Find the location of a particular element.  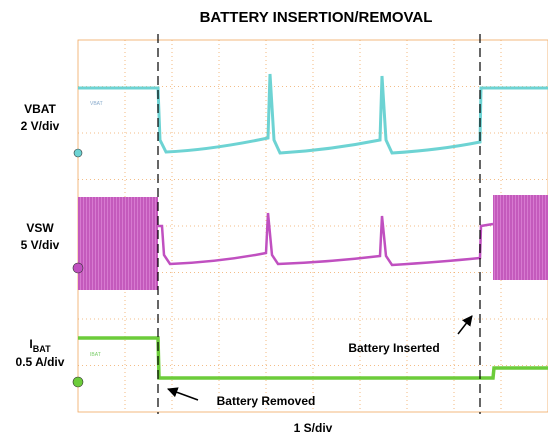

ibat-tag: IBAT is located at coordinates (95, 355).